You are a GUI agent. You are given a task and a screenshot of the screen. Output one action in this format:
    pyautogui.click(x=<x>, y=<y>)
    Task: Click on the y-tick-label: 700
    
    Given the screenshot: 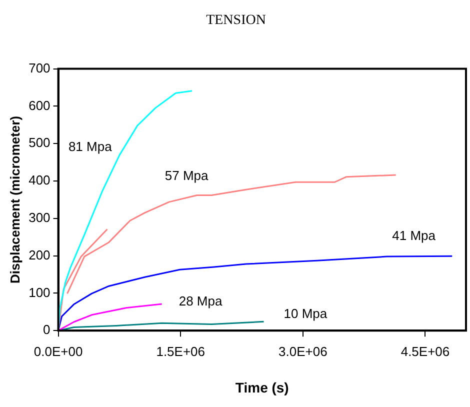 What is the action you would take?
    pyautogui.click(x=39, y=68)
    